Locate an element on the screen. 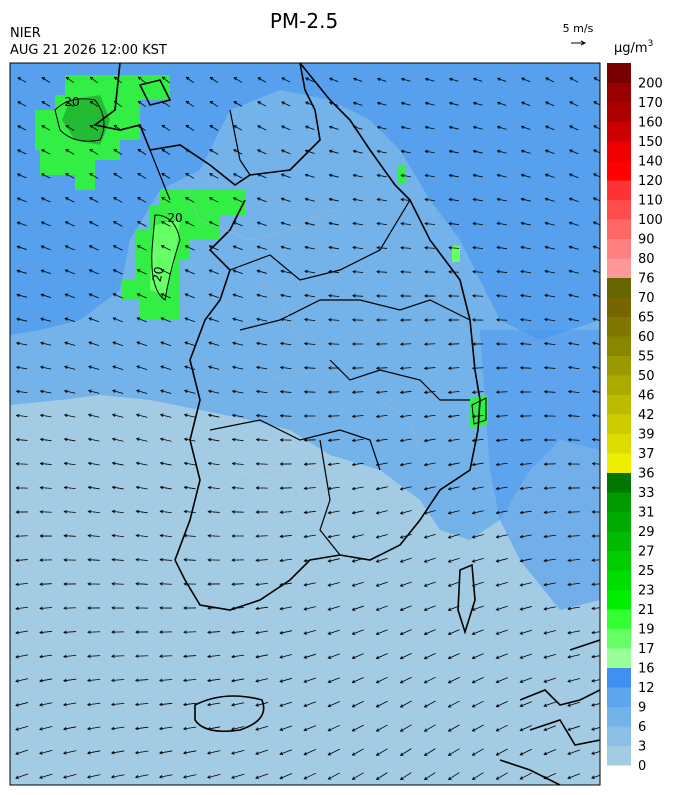 Image resolution: width=673 pixels, height=795 pixels. colorbar-tick-label: 70 is located at coordinates (646, 298).